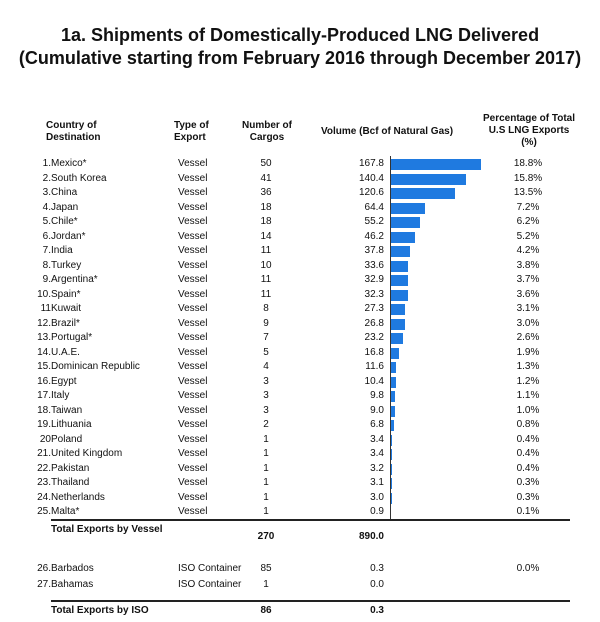  Describe the element at coordinates (300, 179) in the screenshot. I see `table-row: 2. South Korea Vessel 41 140.4 15.8%` at that location.